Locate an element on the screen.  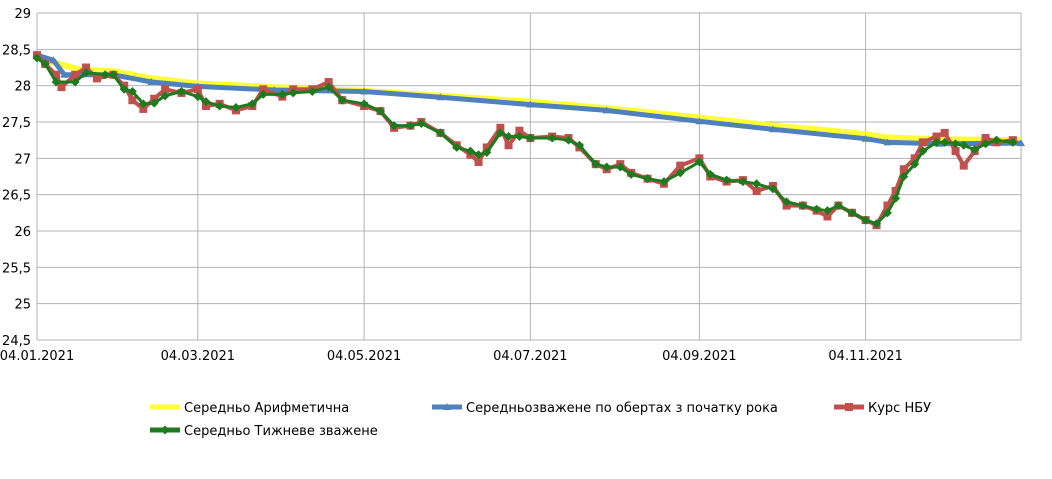
y-tick-label: 26,5 is located at coordinates (16, 196).